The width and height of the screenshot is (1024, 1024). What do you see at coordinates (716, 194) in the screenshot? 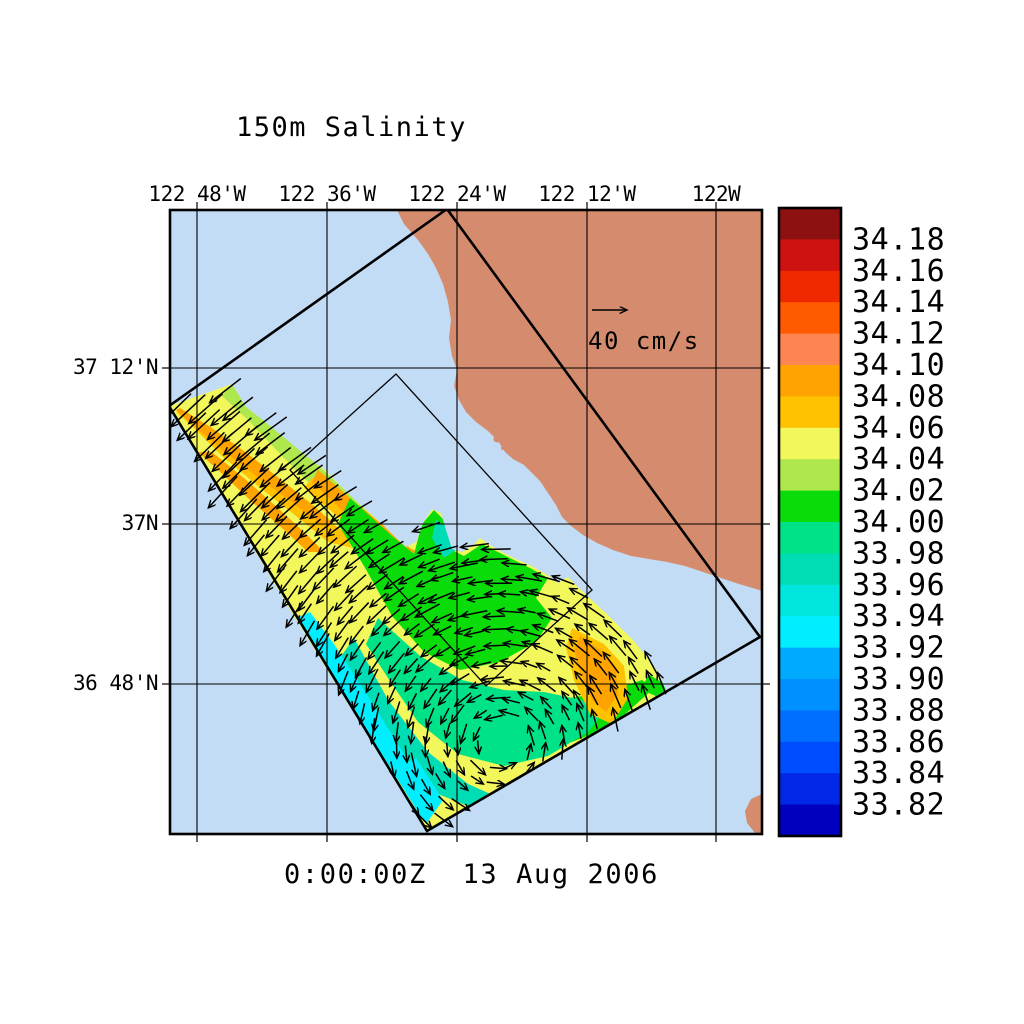
I see `x-tick-label: 122W` at bounding box center [716, 194].